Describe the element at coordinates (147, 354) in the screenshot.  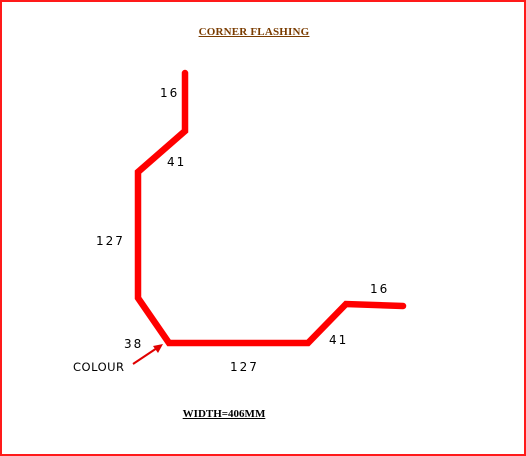
I see `colour-arrow` at that location.